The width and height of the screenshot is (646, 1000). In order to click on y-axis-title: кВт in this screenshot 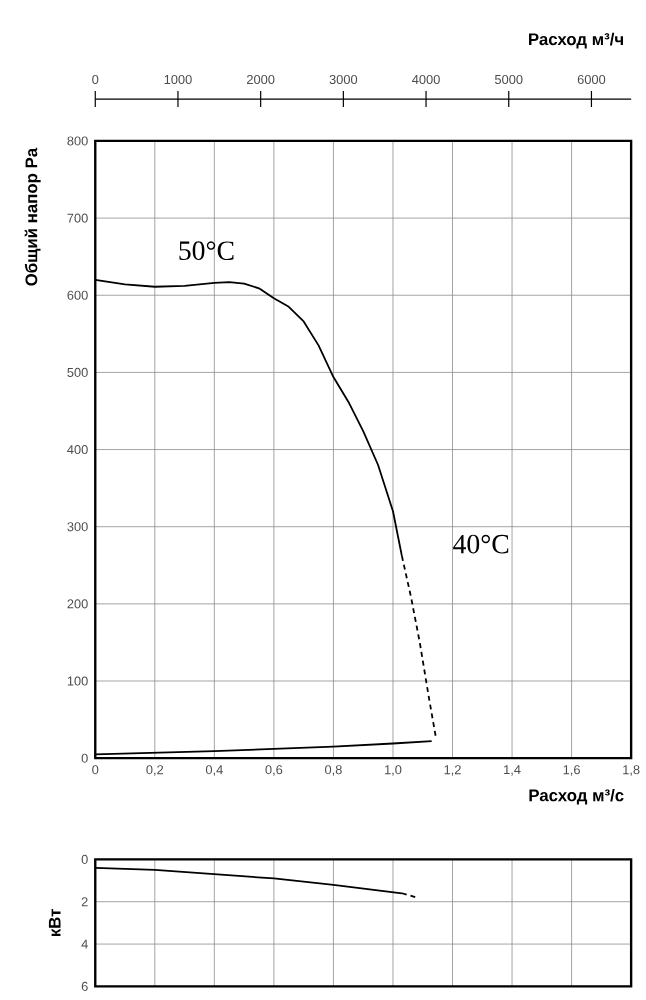, I will do `click(54, 922)`.